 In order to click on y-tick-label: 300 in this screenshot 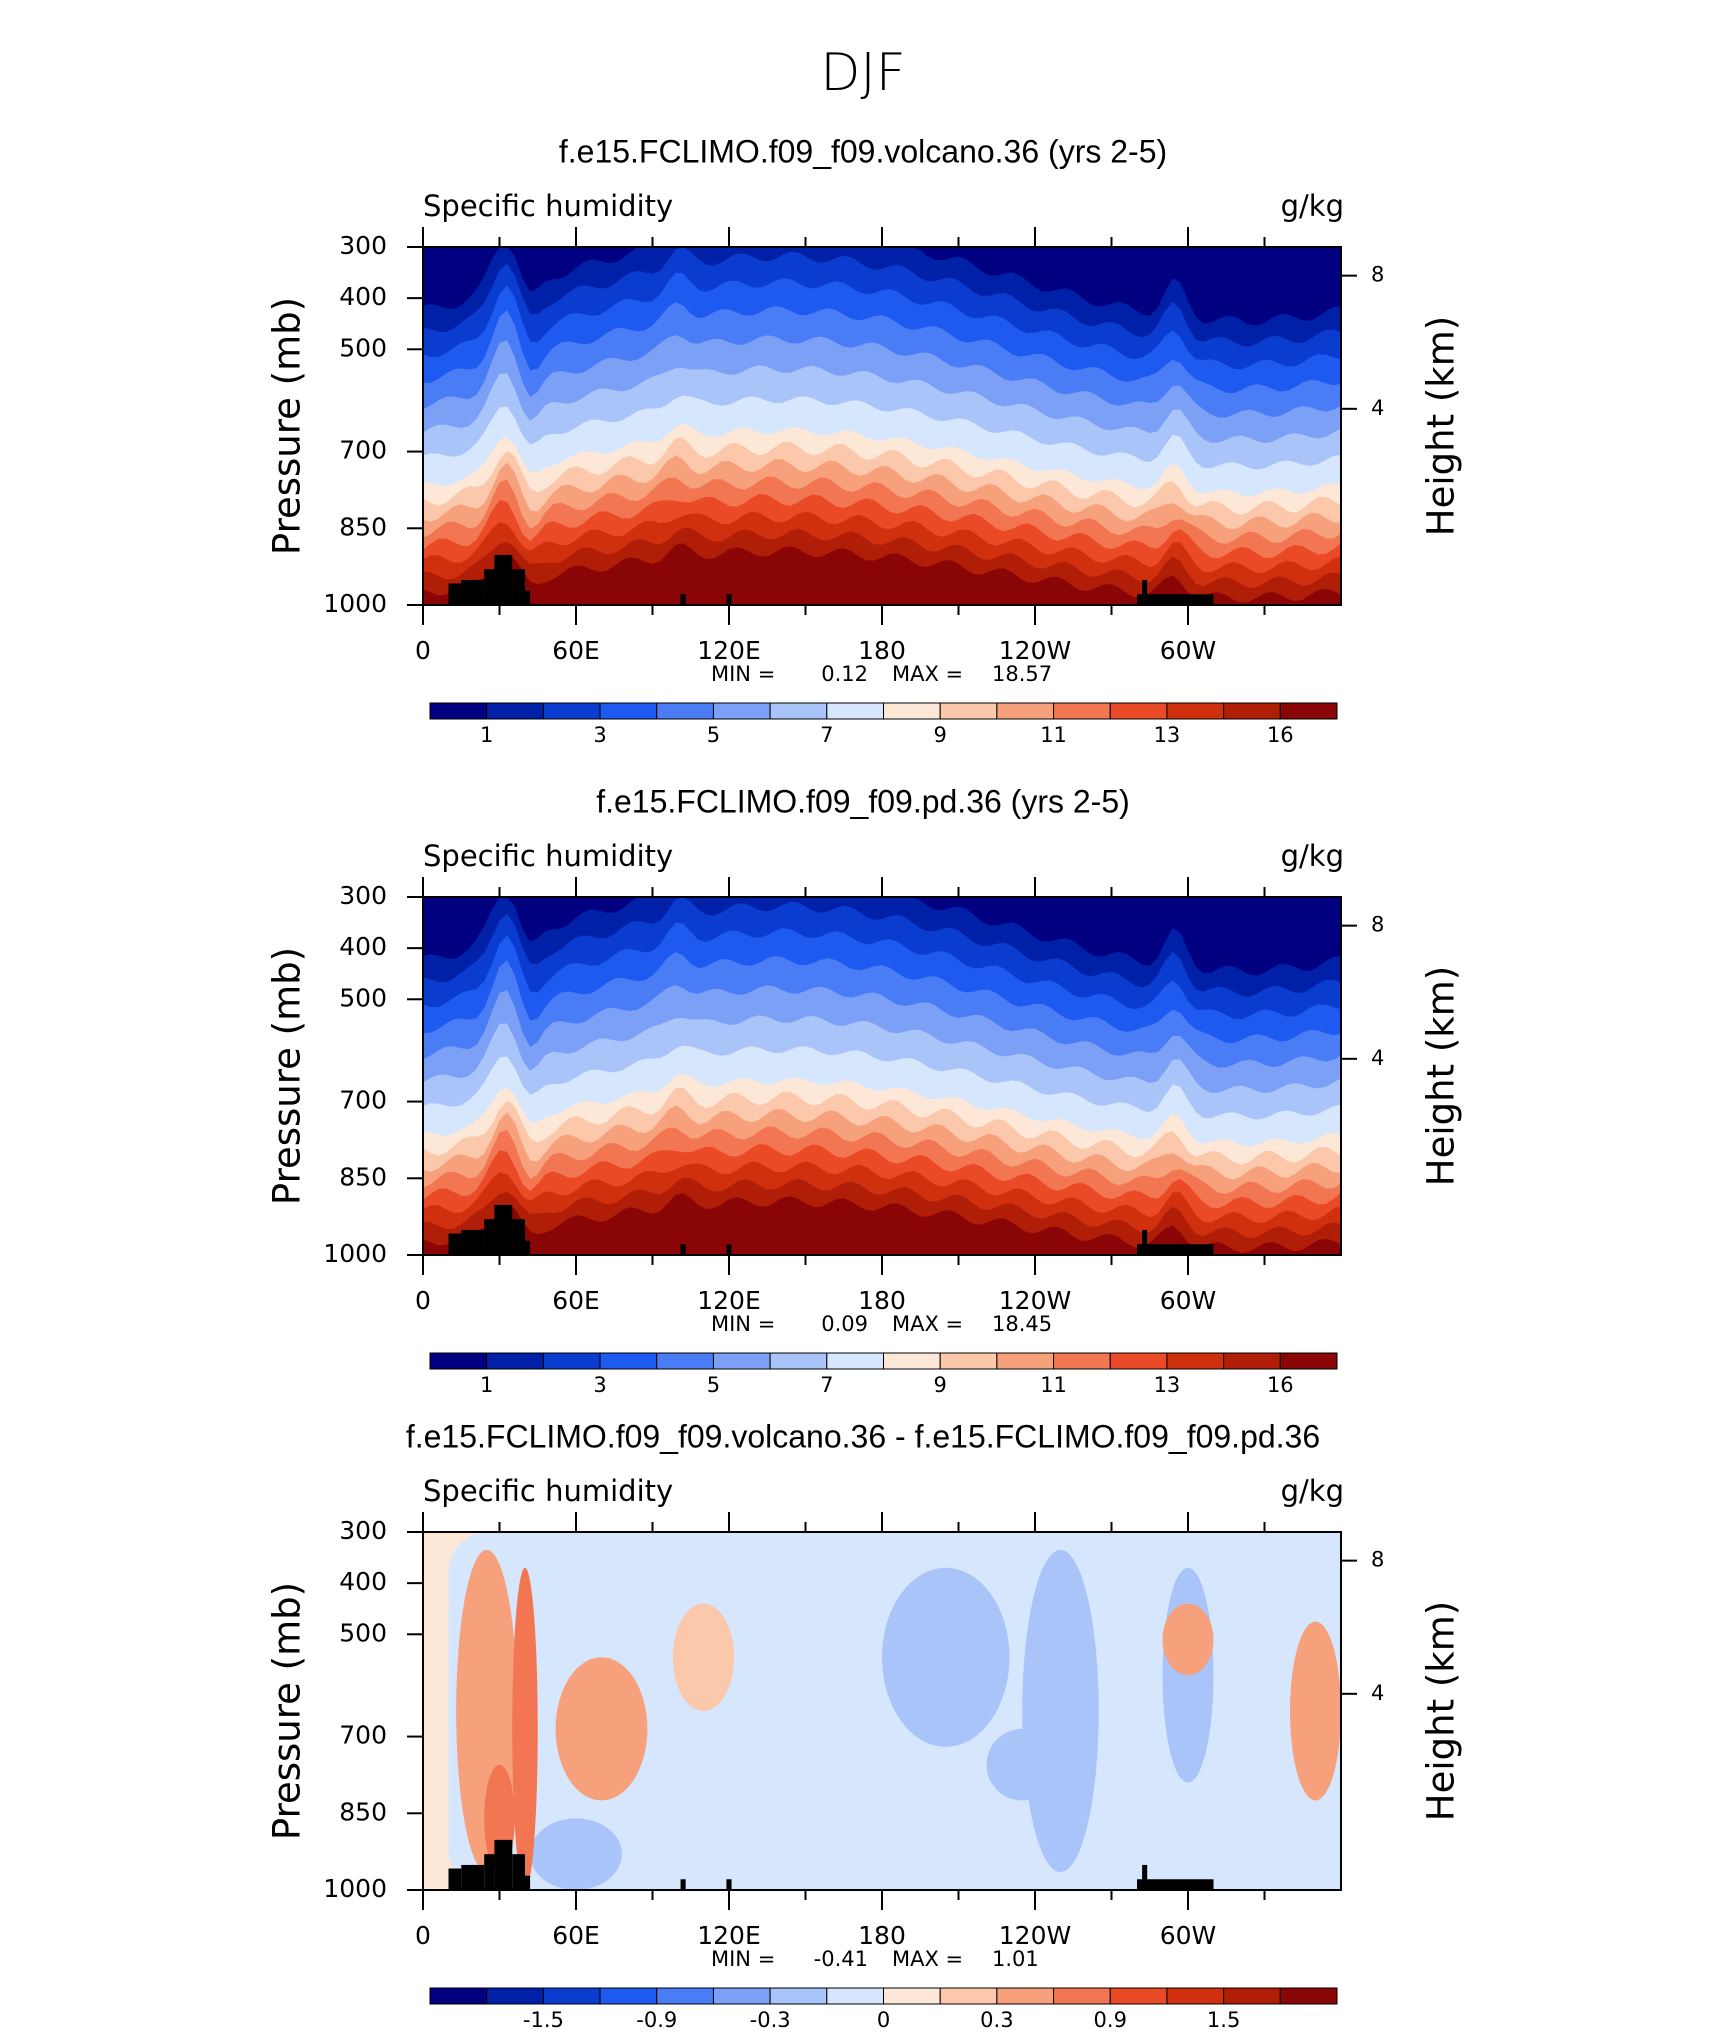, I will do `click(363, 895)`.